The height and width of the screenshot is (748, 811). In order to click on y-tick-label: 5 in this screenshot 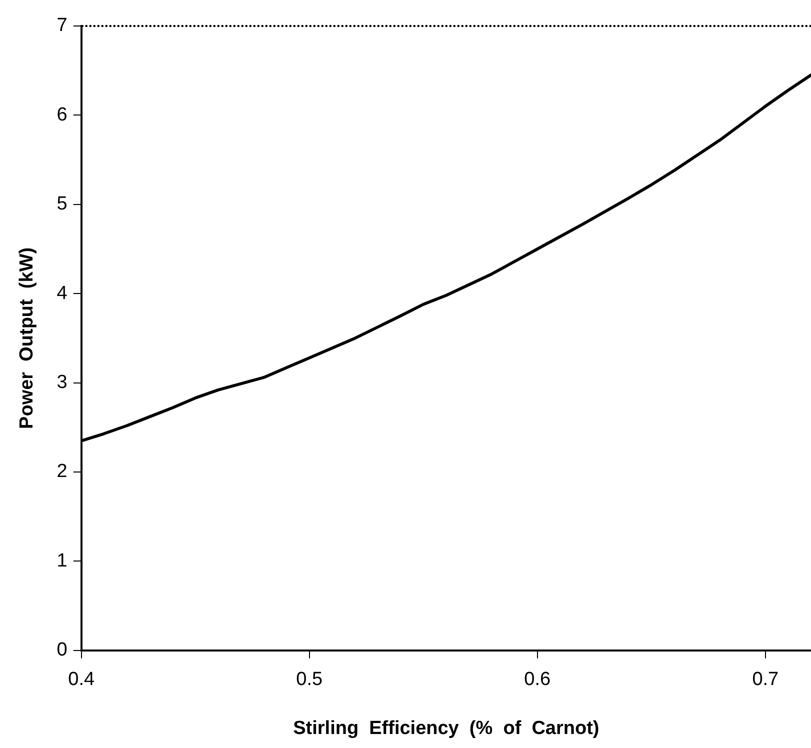, I will do `click(62, 204)`.